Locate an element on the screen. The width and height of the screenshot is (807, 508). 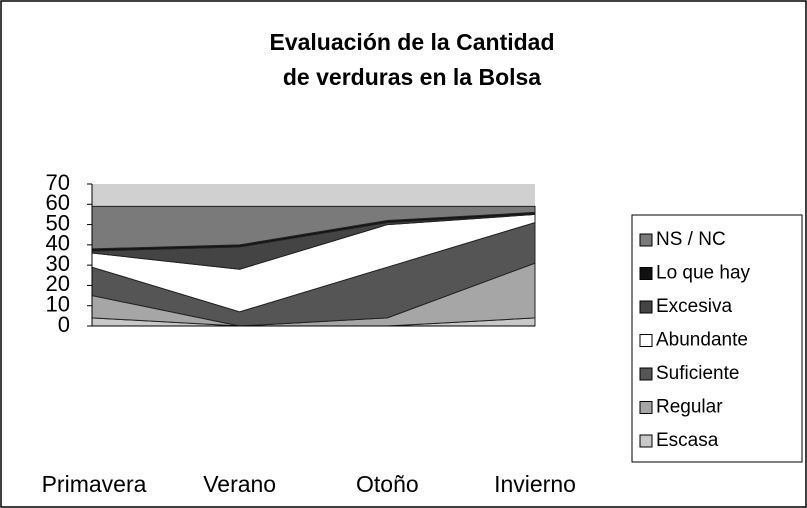
y-tick-label: 40 is located at coordinates (58, 243).